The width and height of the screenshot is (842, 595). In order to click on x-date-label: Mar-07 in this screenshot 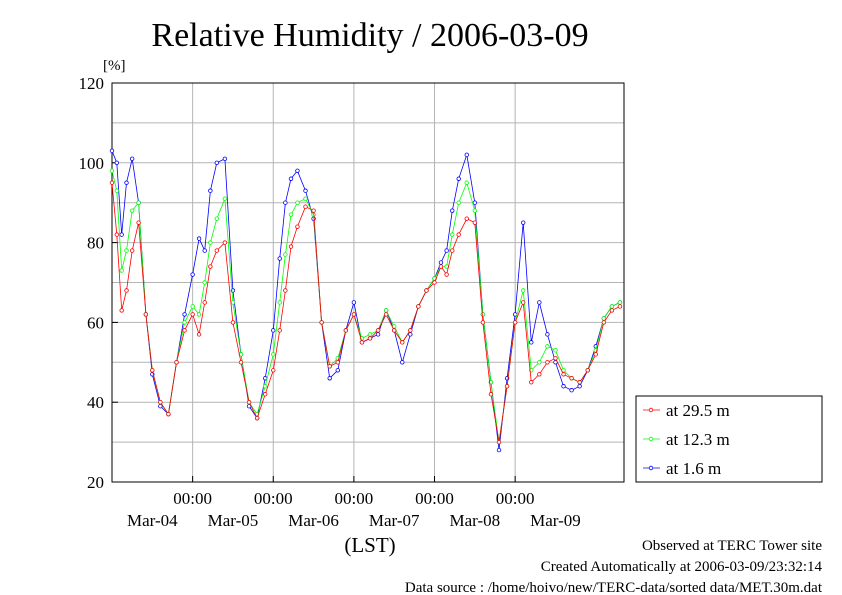, I will do `click(394, 520)`.